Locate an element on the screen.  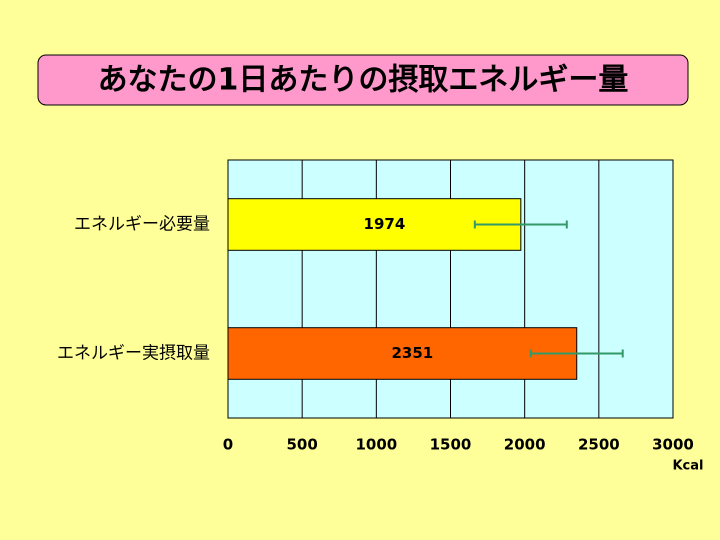
x-tick-label: 0 is located at coordinates (228, 445).